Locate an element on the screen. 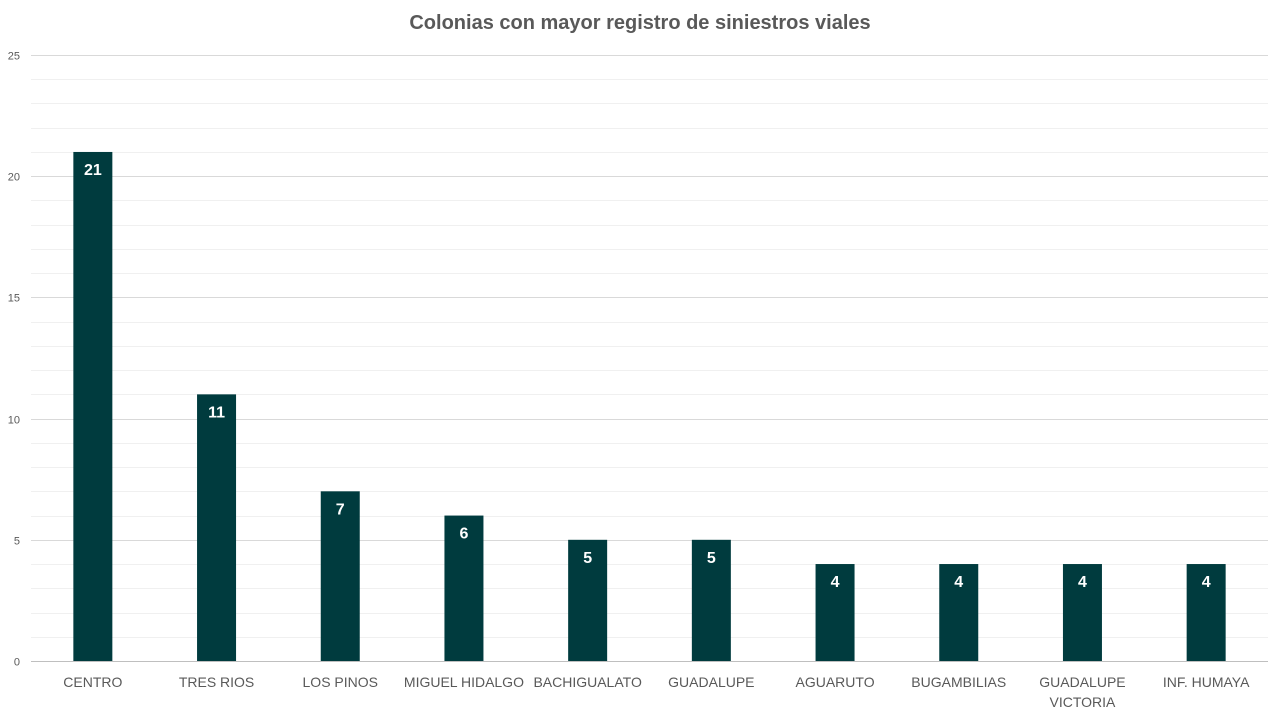  x-tick-label: GUADALUPE is located at coordinates (711, 682).